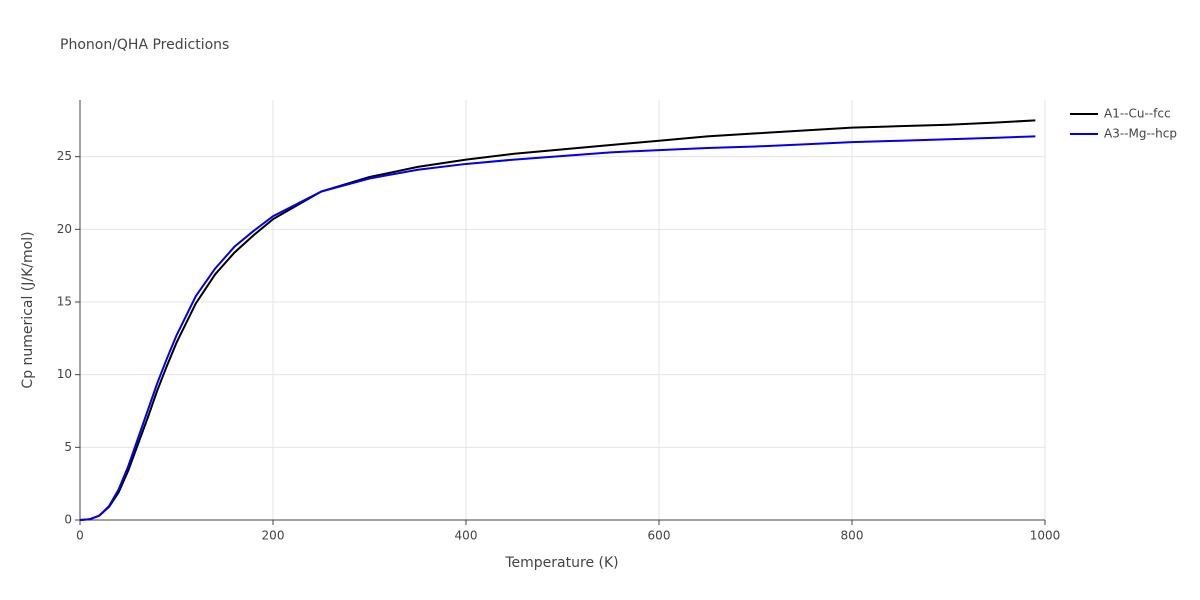 The width and height of the screenshot is (1200, 600). What do you see at coordinates (80, 536) in the screenshot?
I see `x-tick-label: 0` at bounding box center [80, 536].